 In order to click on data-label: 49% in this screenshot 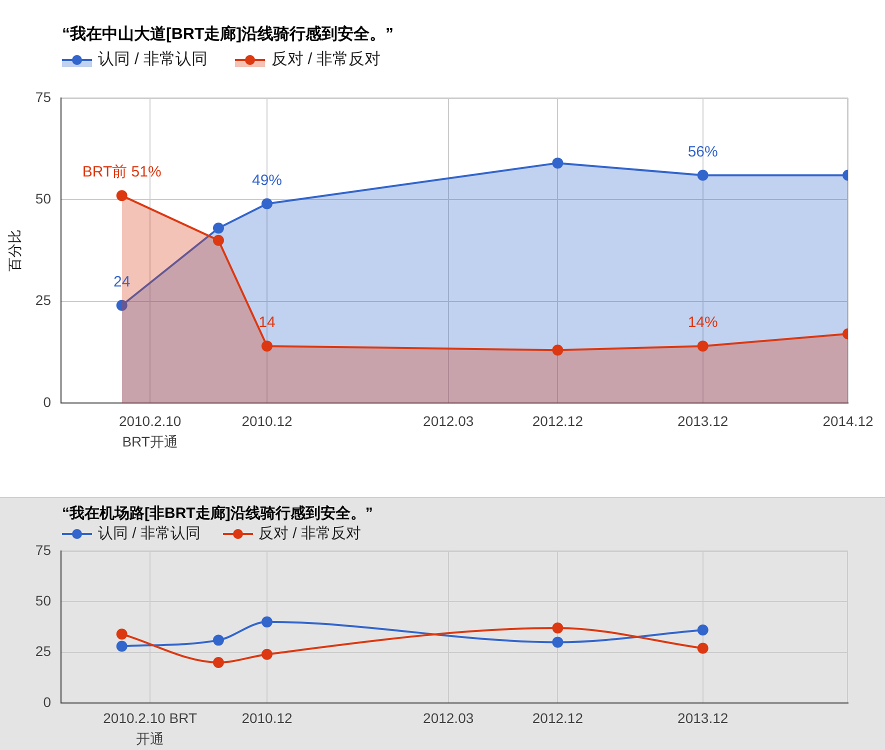, I will do `click(267, 180)`.